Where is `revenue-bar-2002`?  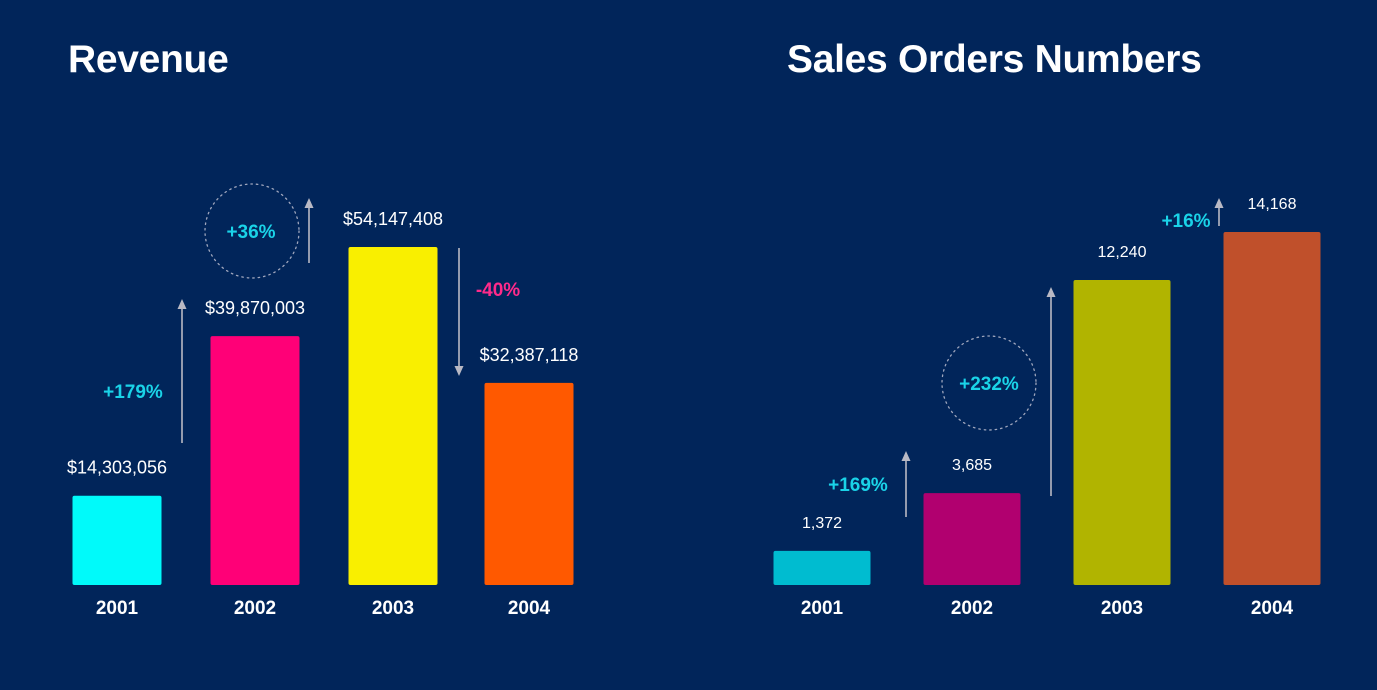
revenue-bar-2002 is located at coordinates (255, 460).